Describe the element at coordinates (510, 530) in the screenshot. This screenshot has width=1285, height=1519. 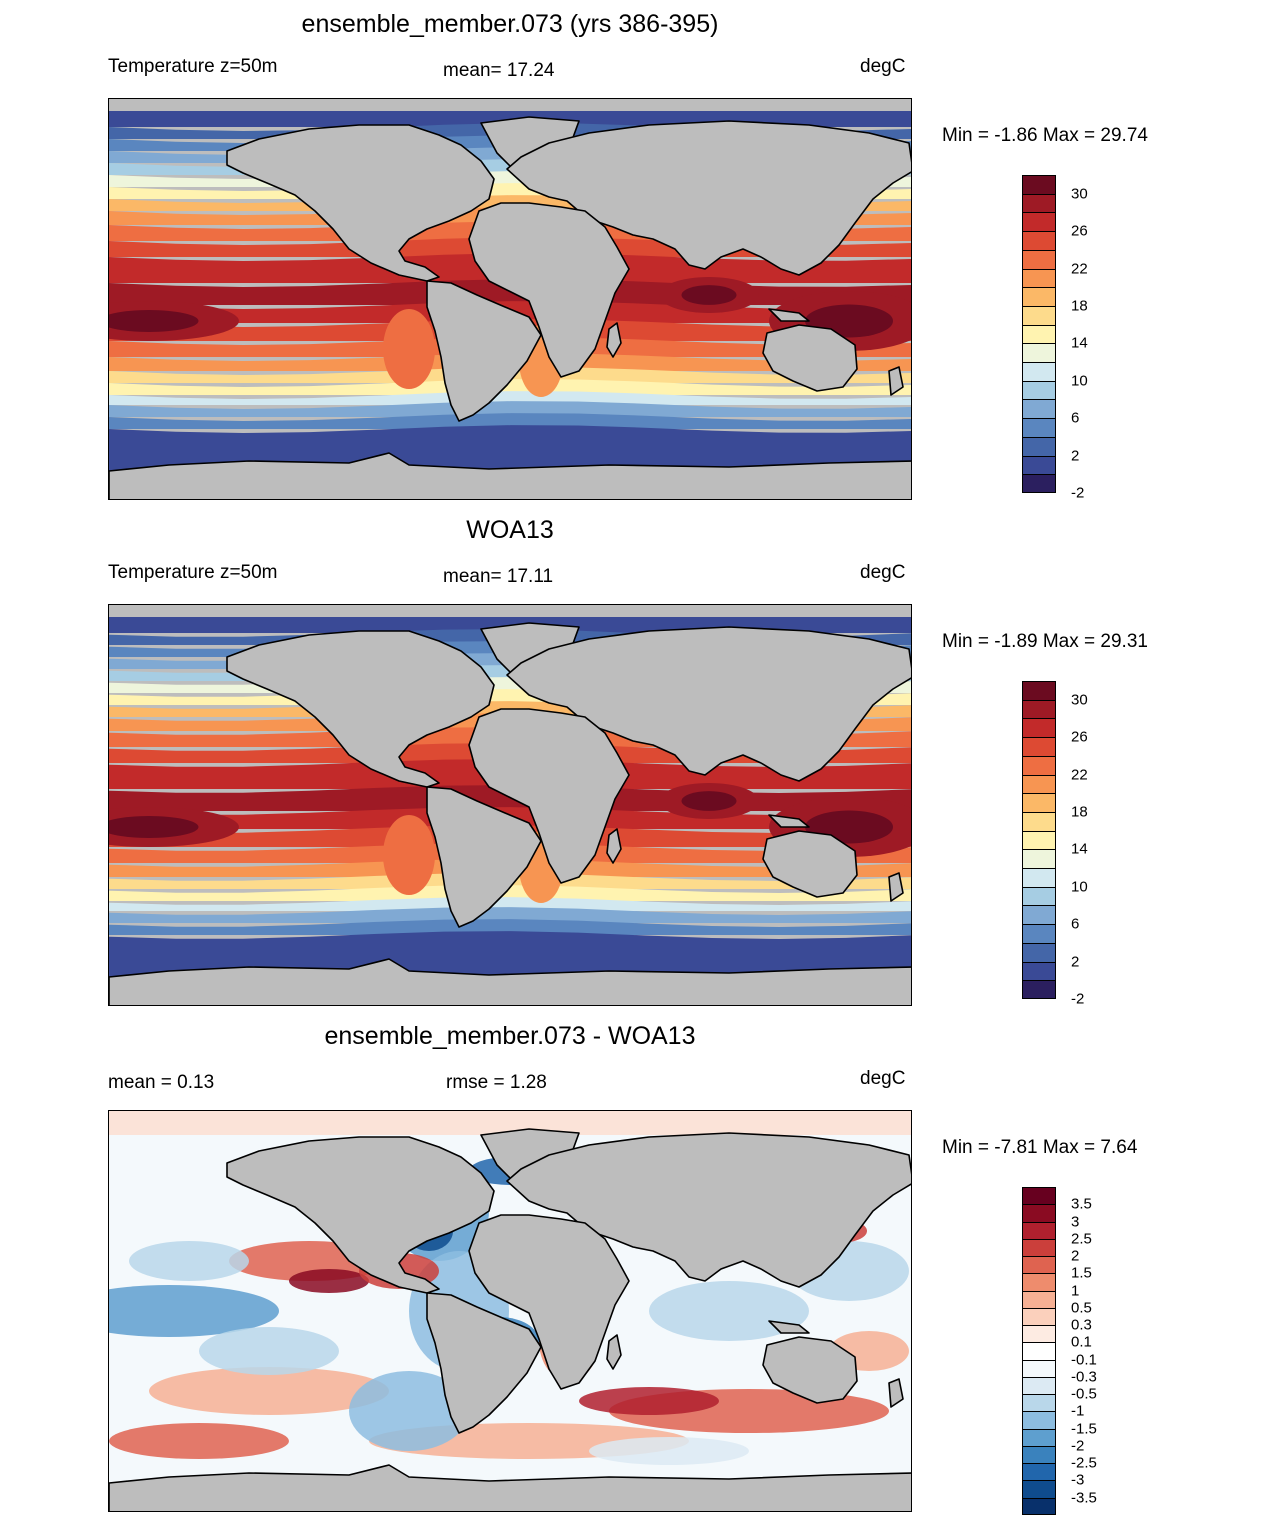
I see `panel-title: WOA13` at that location.